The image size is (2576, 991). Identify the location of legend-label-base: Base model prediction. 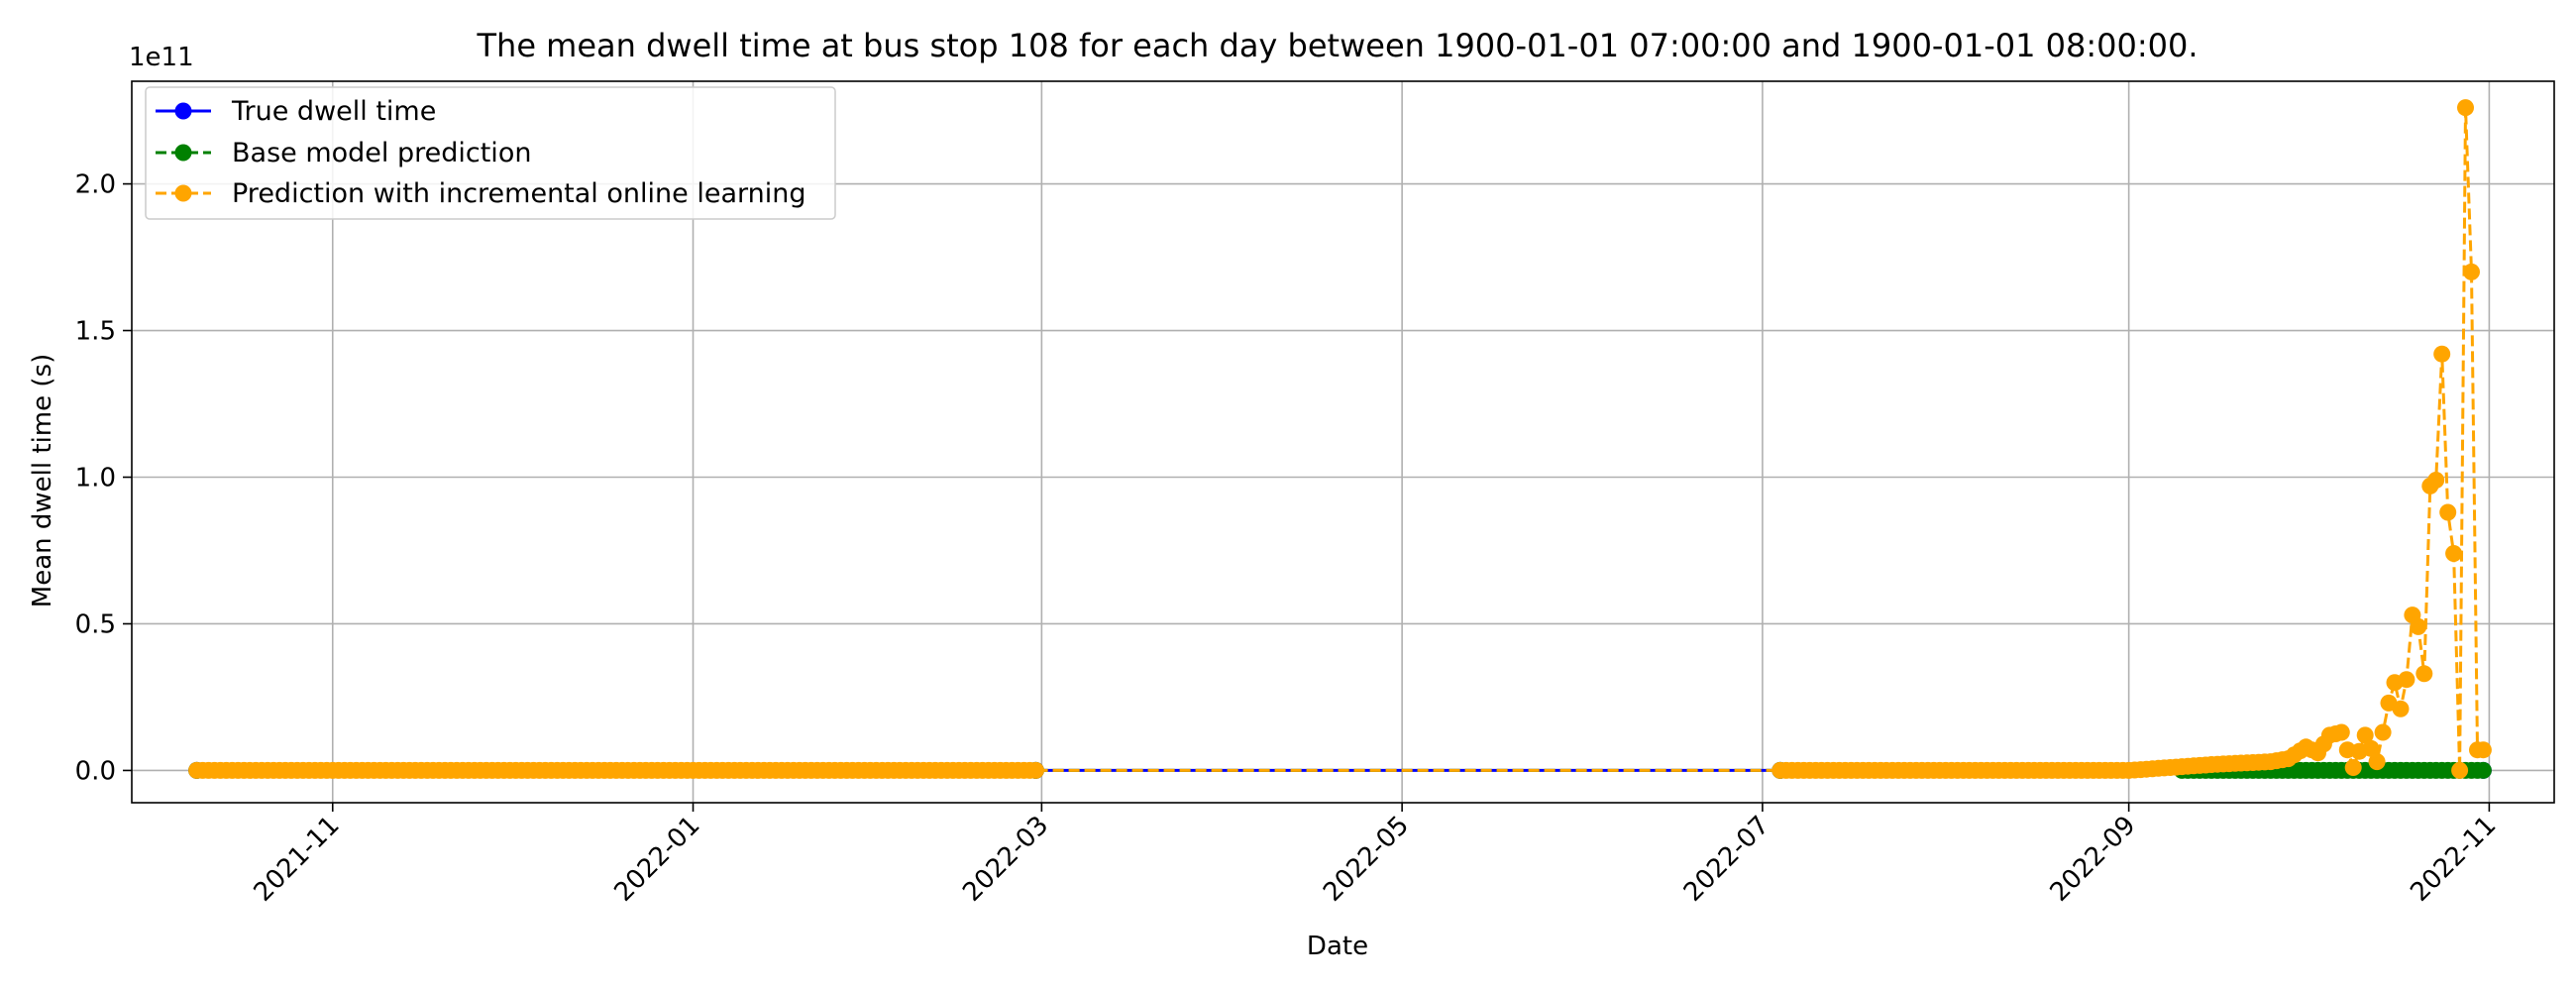
(381, 153).